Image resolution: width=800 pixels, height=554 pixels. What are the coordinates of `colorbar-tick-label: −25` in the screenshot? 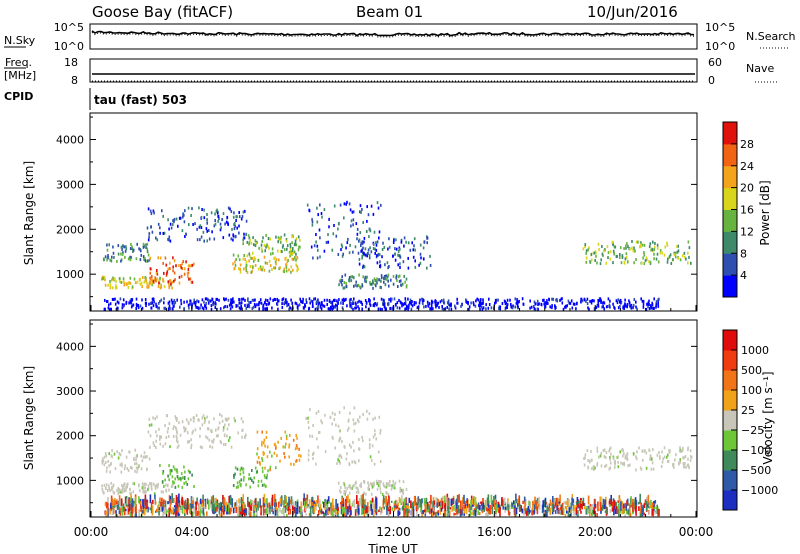 It's located at (752, 430).